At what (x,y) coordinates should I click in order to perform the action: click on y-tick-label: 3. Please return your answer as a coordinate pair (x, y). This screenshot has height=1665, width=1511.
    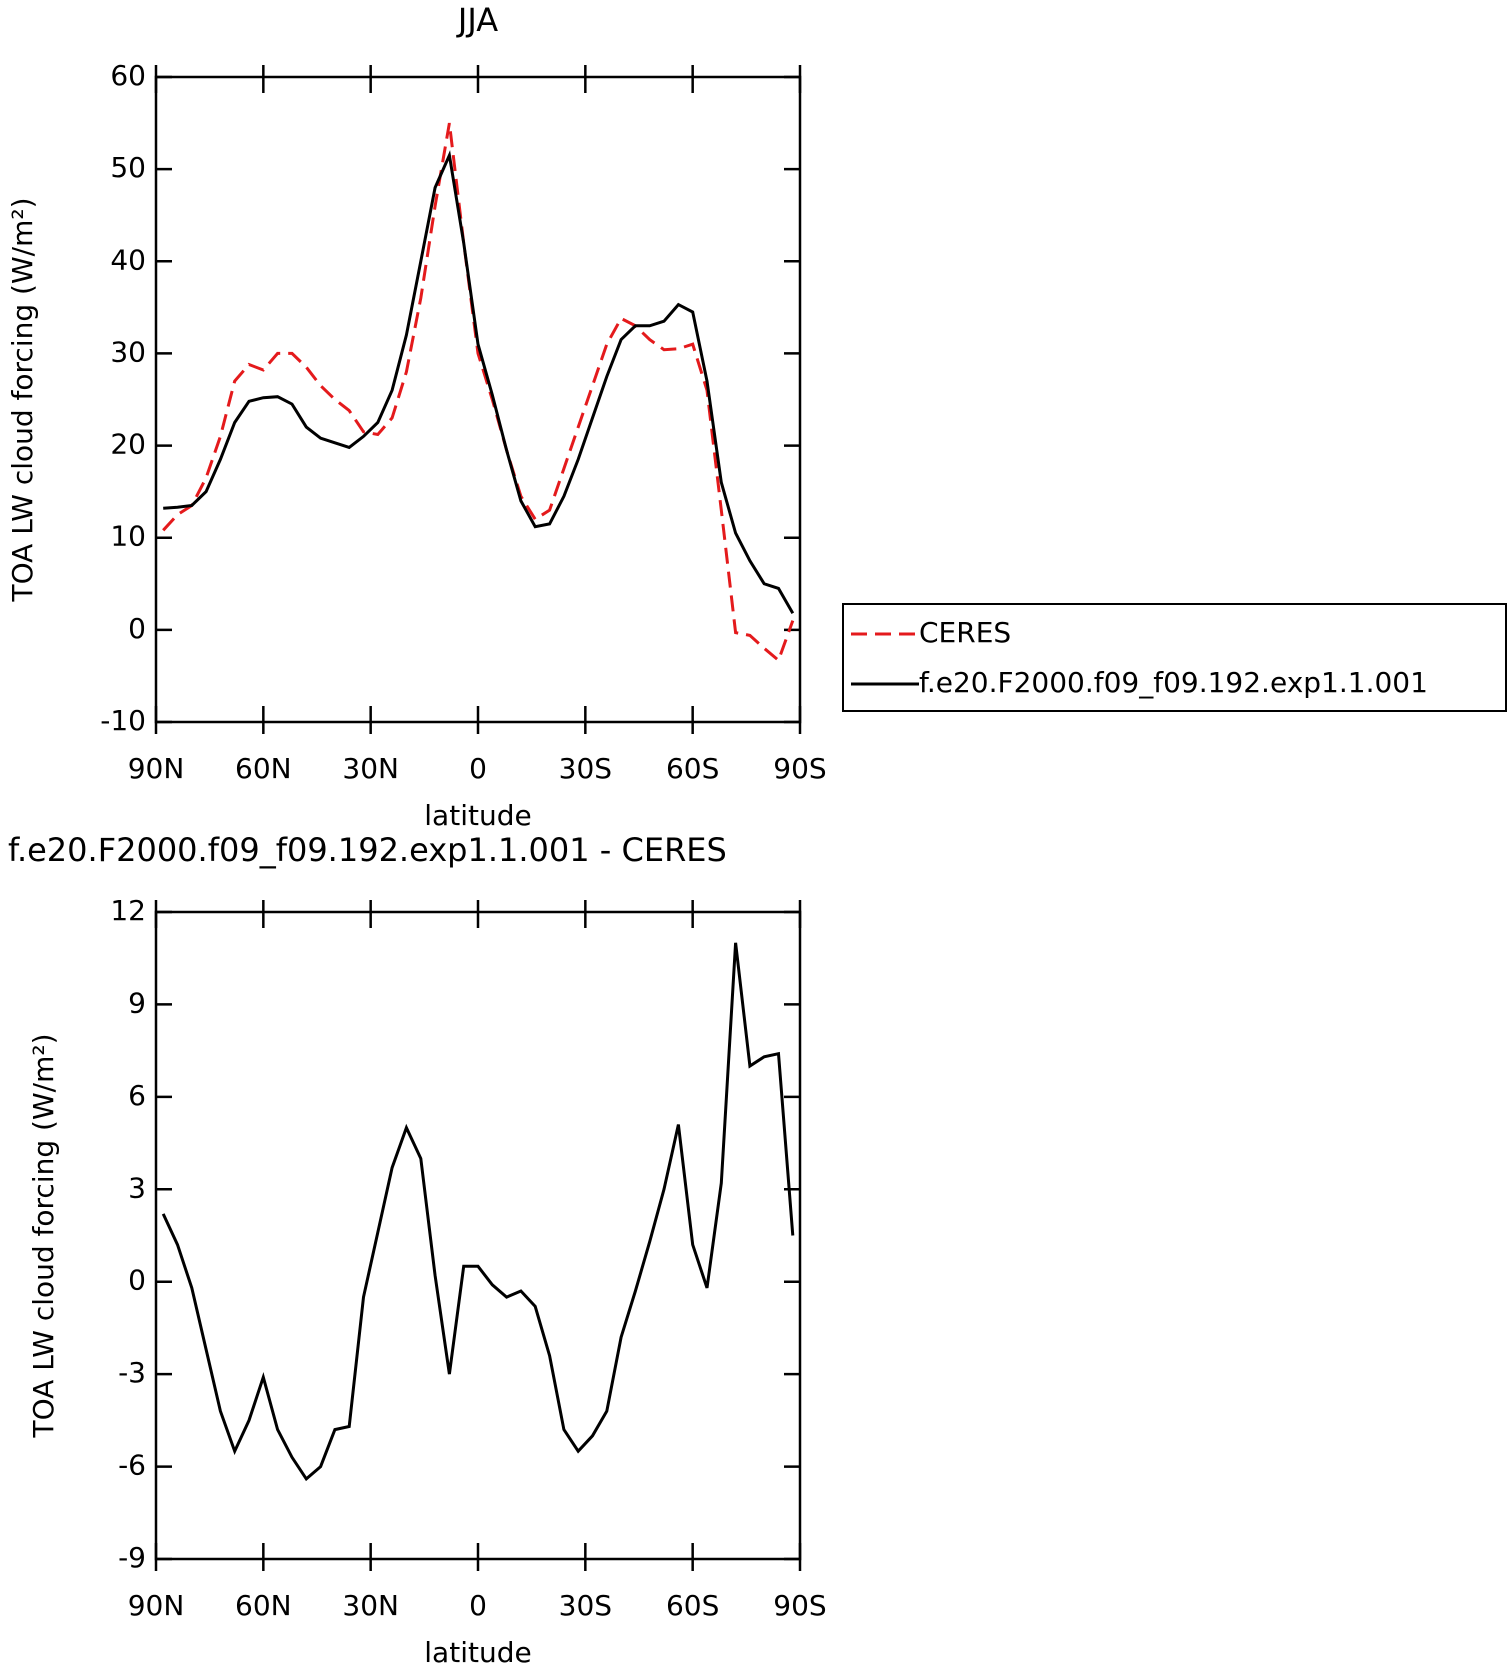
    Looking at the image, I should click on (137, 1187).